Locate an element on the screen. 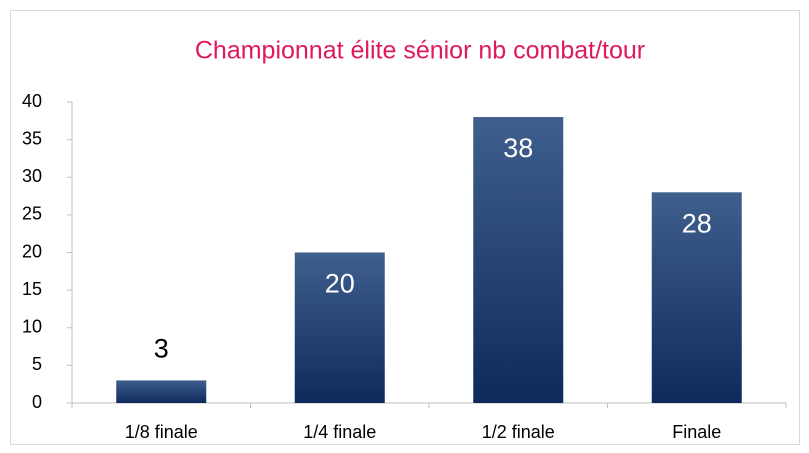 This screenshot has width=809, height=453. data-label: 28 is located at coordinates (697, 223).